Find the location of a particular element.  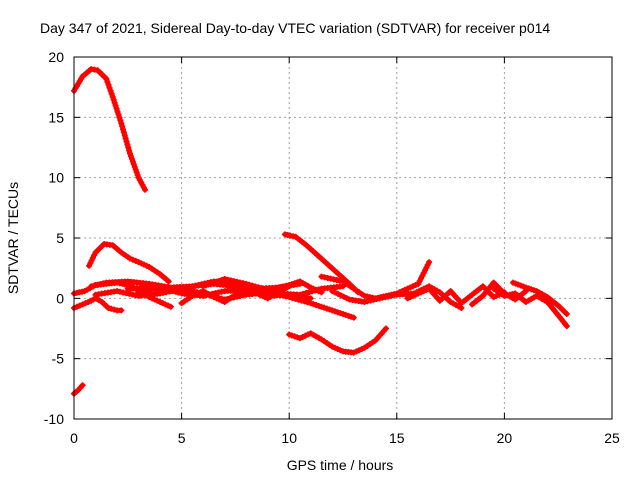

y-tick-label: 10 is located at coordinates (56, 178).